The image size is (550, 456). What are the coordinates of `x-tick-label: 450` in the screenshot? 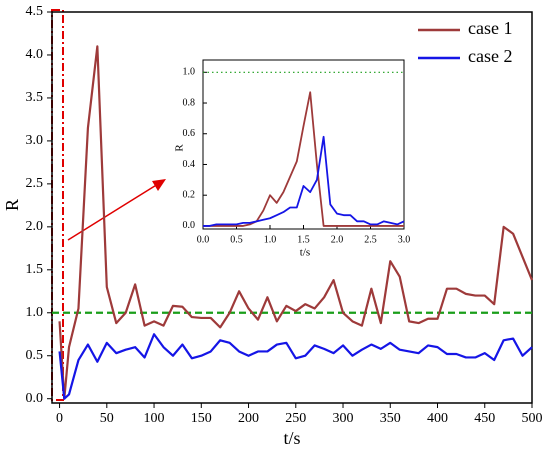 It's located at (484, 418).